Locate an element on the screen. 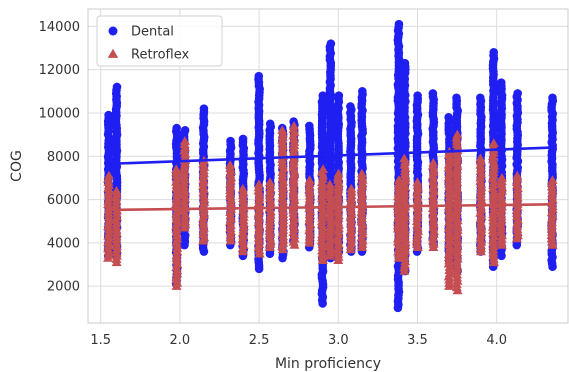  retroflex-regression-line is located at coordinates (330, 207).